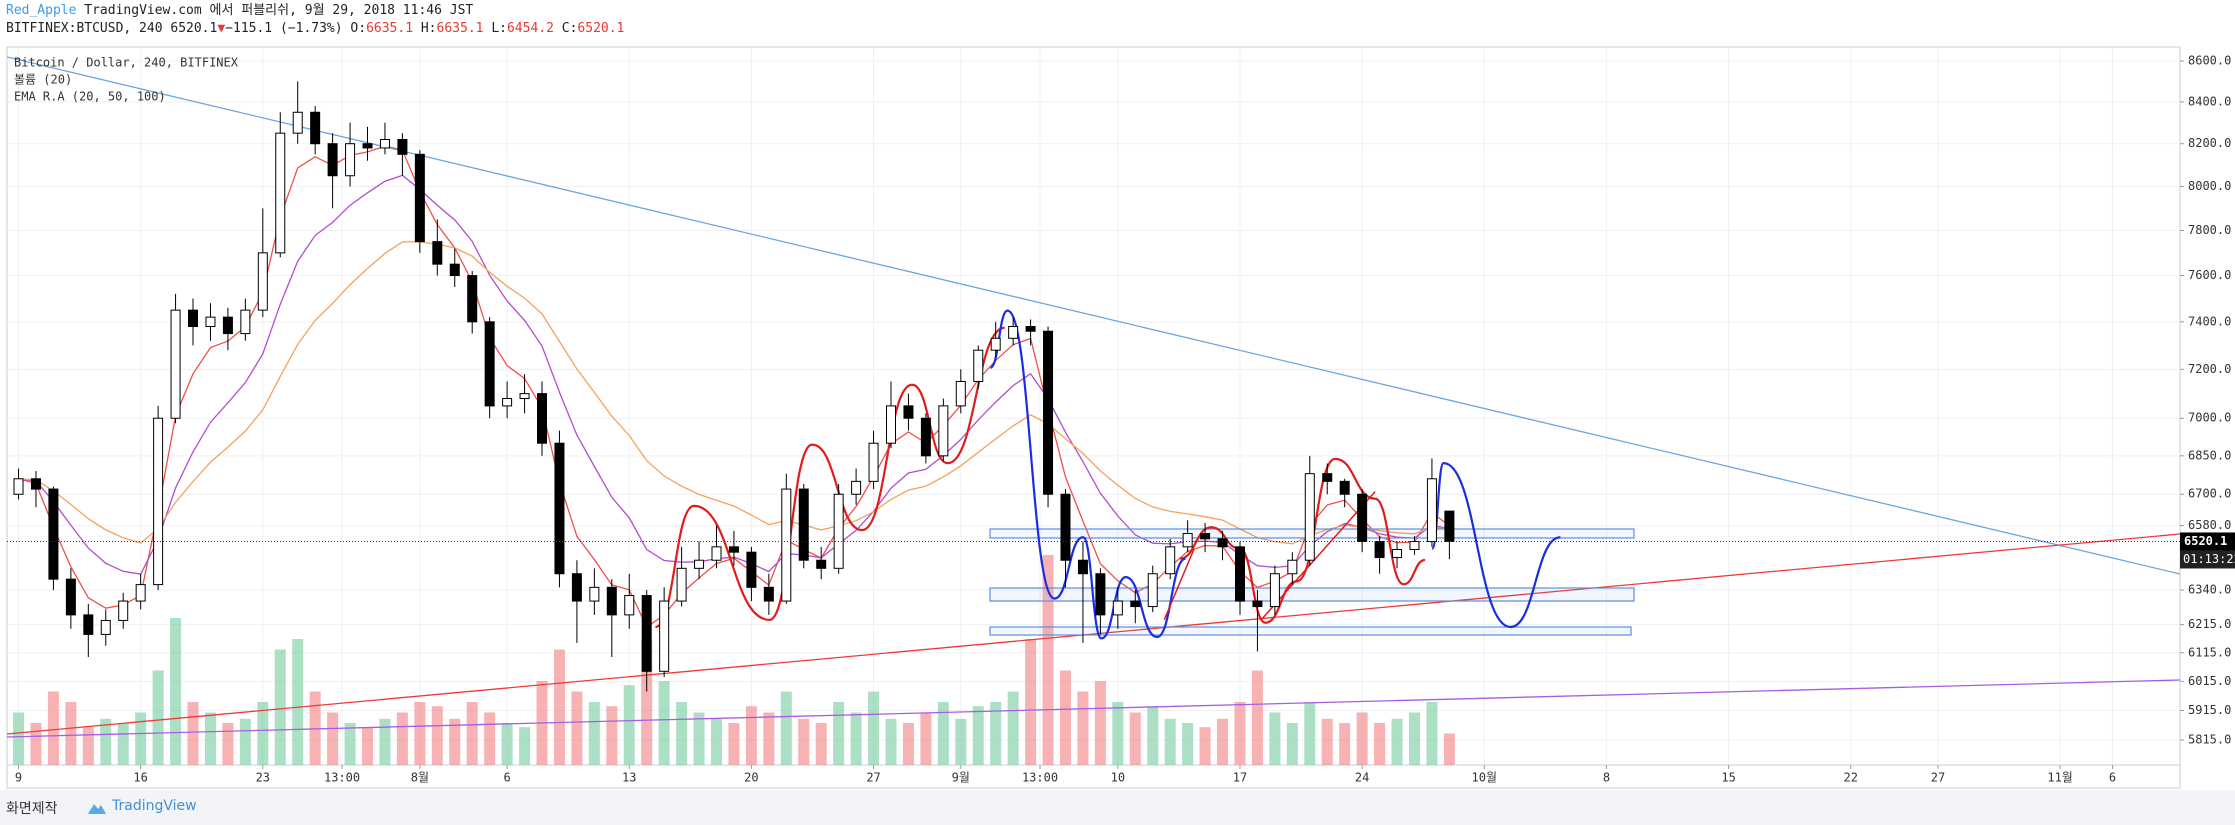 The height and width of the screenshot is (825, 2235). Describe the element at coordinates (629, 778) in the screenshot. I see `x-tick-label: 13` at that location.